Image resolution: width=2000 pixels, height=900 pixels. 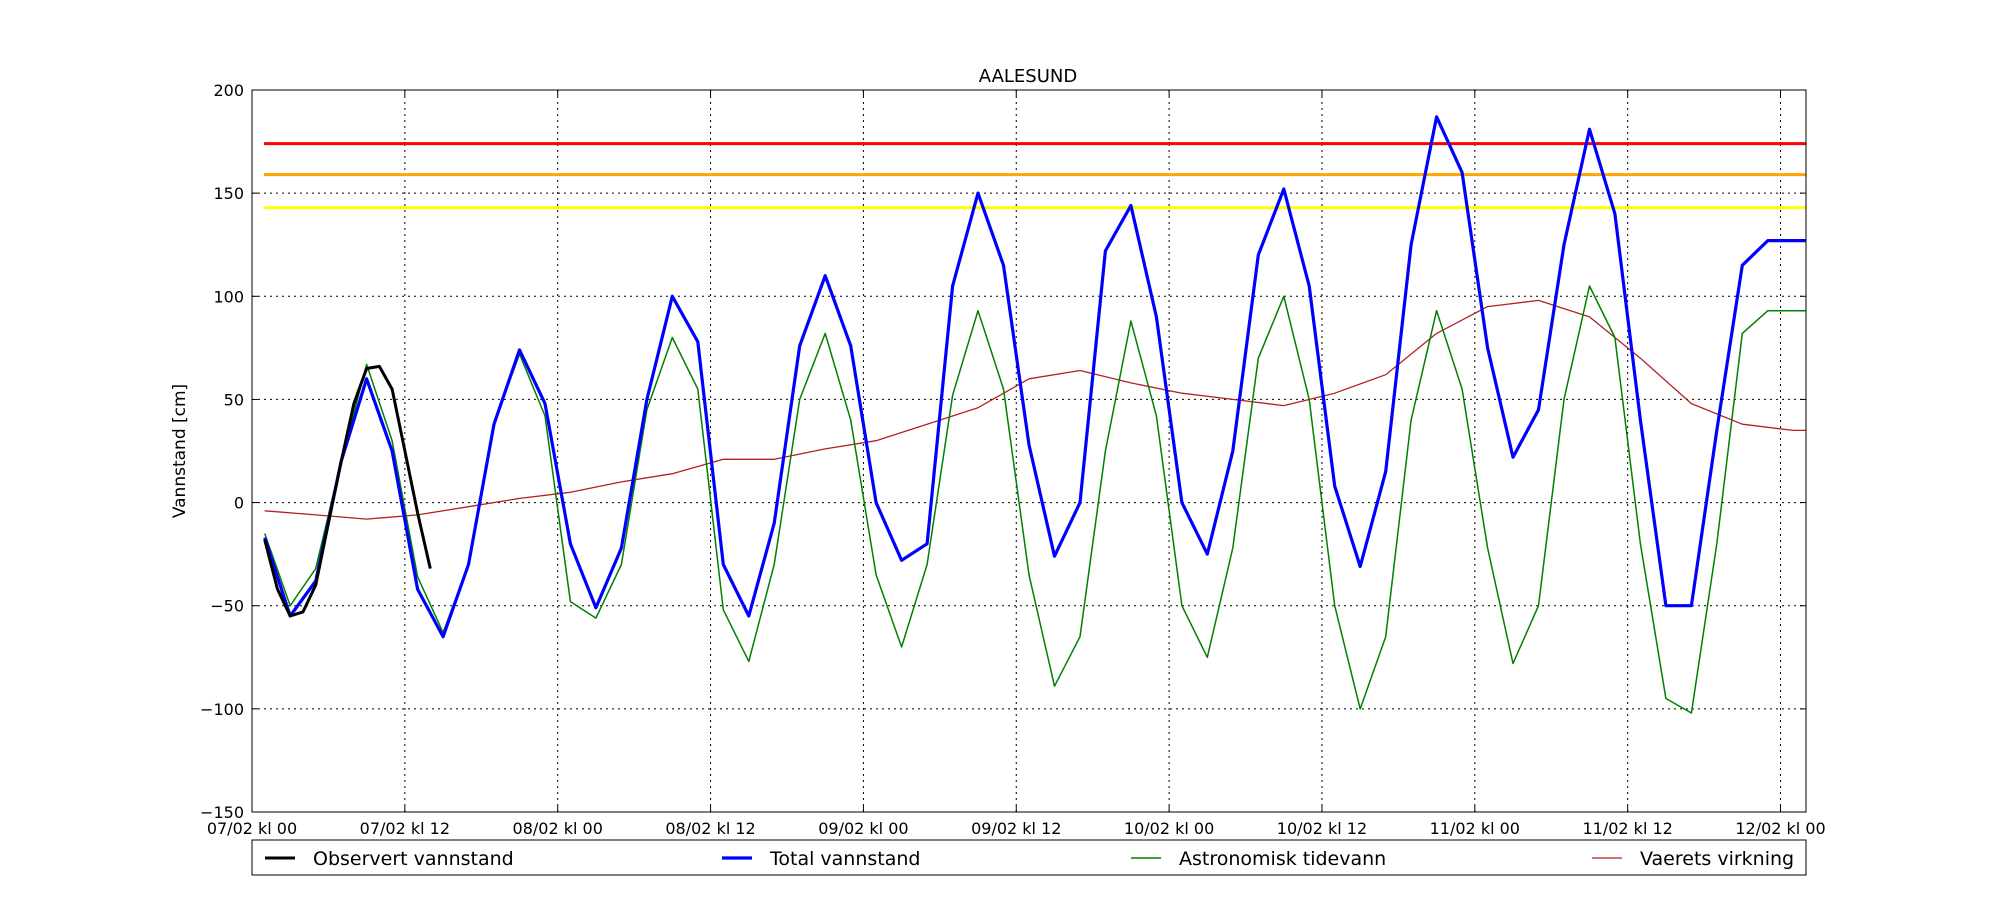 I want to click on x-tick-label: 09/02 kl 00, so click(x=863, y=828).